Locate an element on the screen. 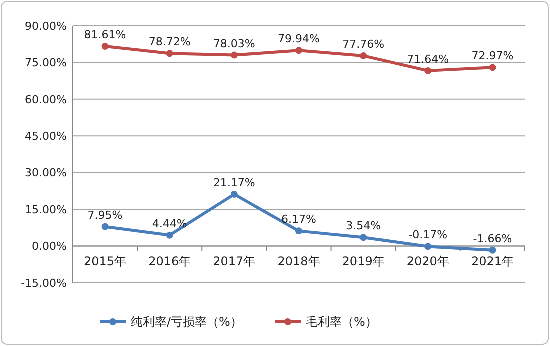 This screenshot has width=550, height=346. y-tick-label: 30.00% is located at coordinates (46, 173).